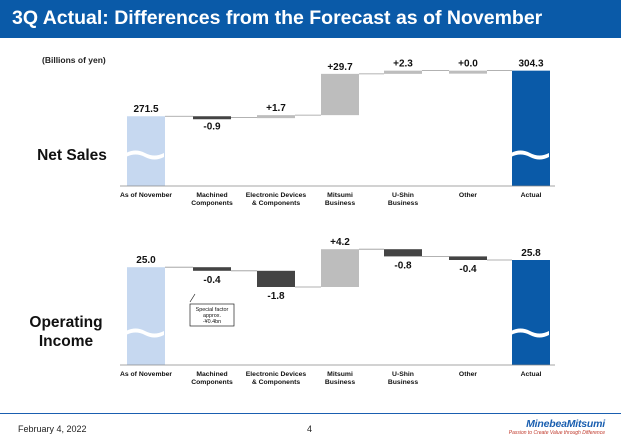  I want to click on annotation-pointer, so click(192, 298).